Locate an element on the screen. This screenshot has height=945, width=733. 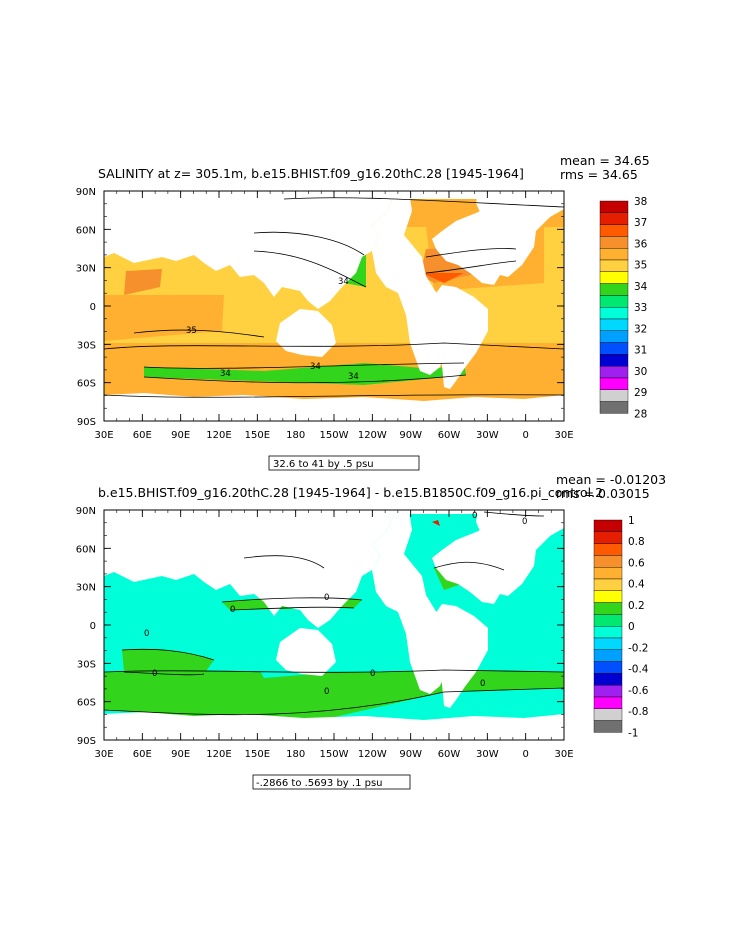
colorbar-label: -0.2 is located at coordinates (638, 648).